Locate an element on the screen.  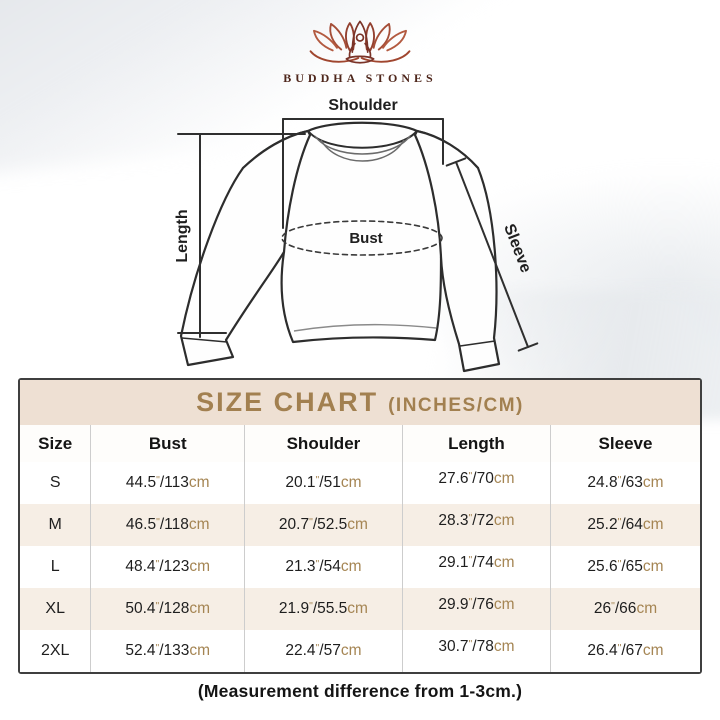
measurement-note: (Measurement difference from 1-3cm.) is located at coordinates (360, 691).